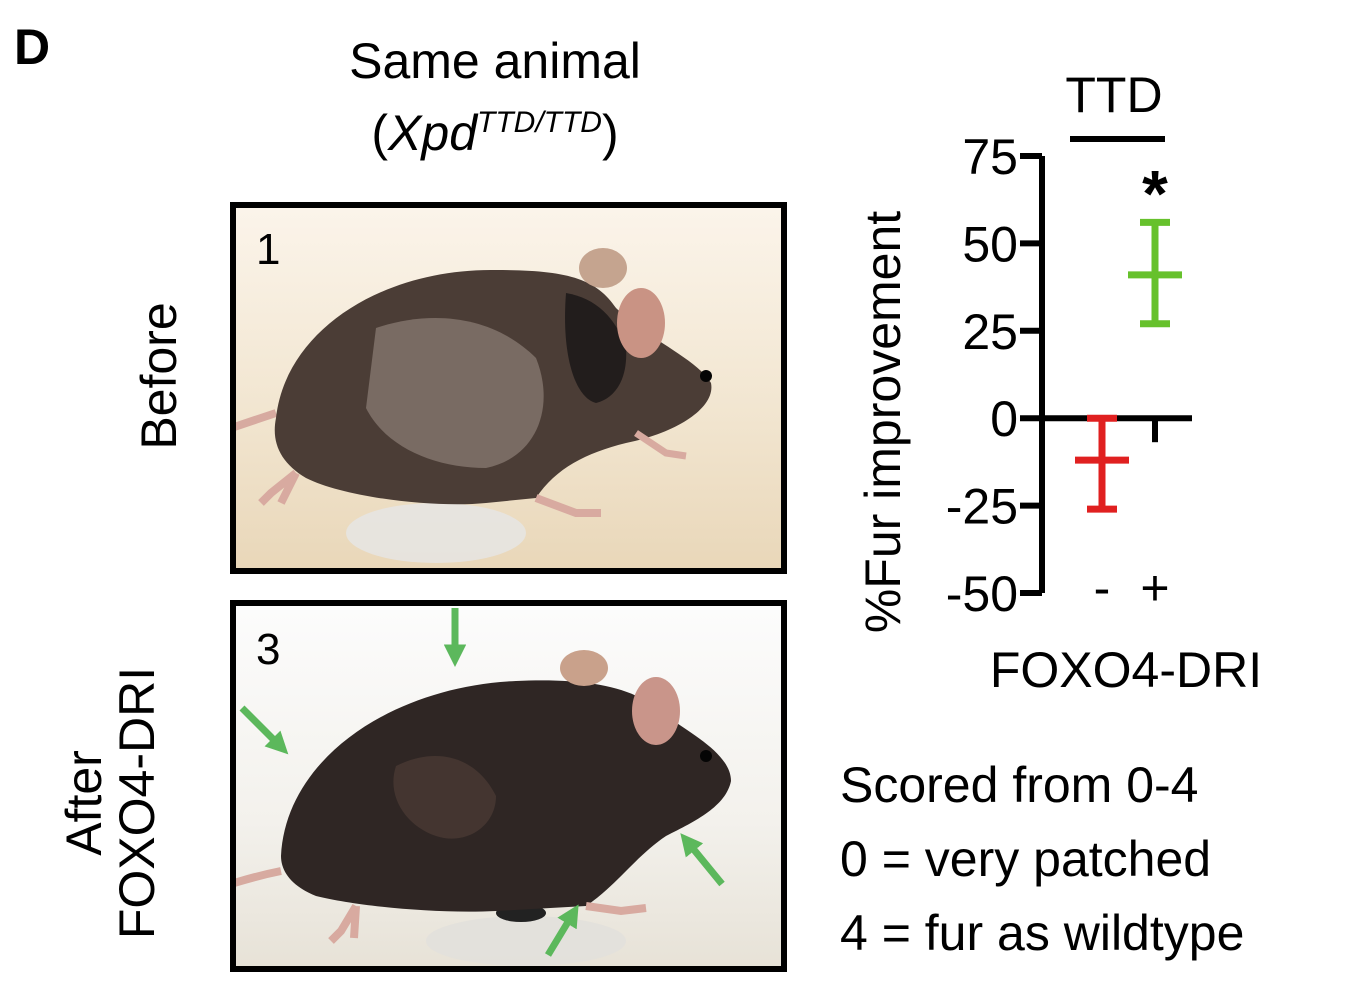 The height and width of the screenshot is (986, 1360). Describe the element at coordinates (1155, 193) in the screenshot. I see `significance-marker: *` at that location.